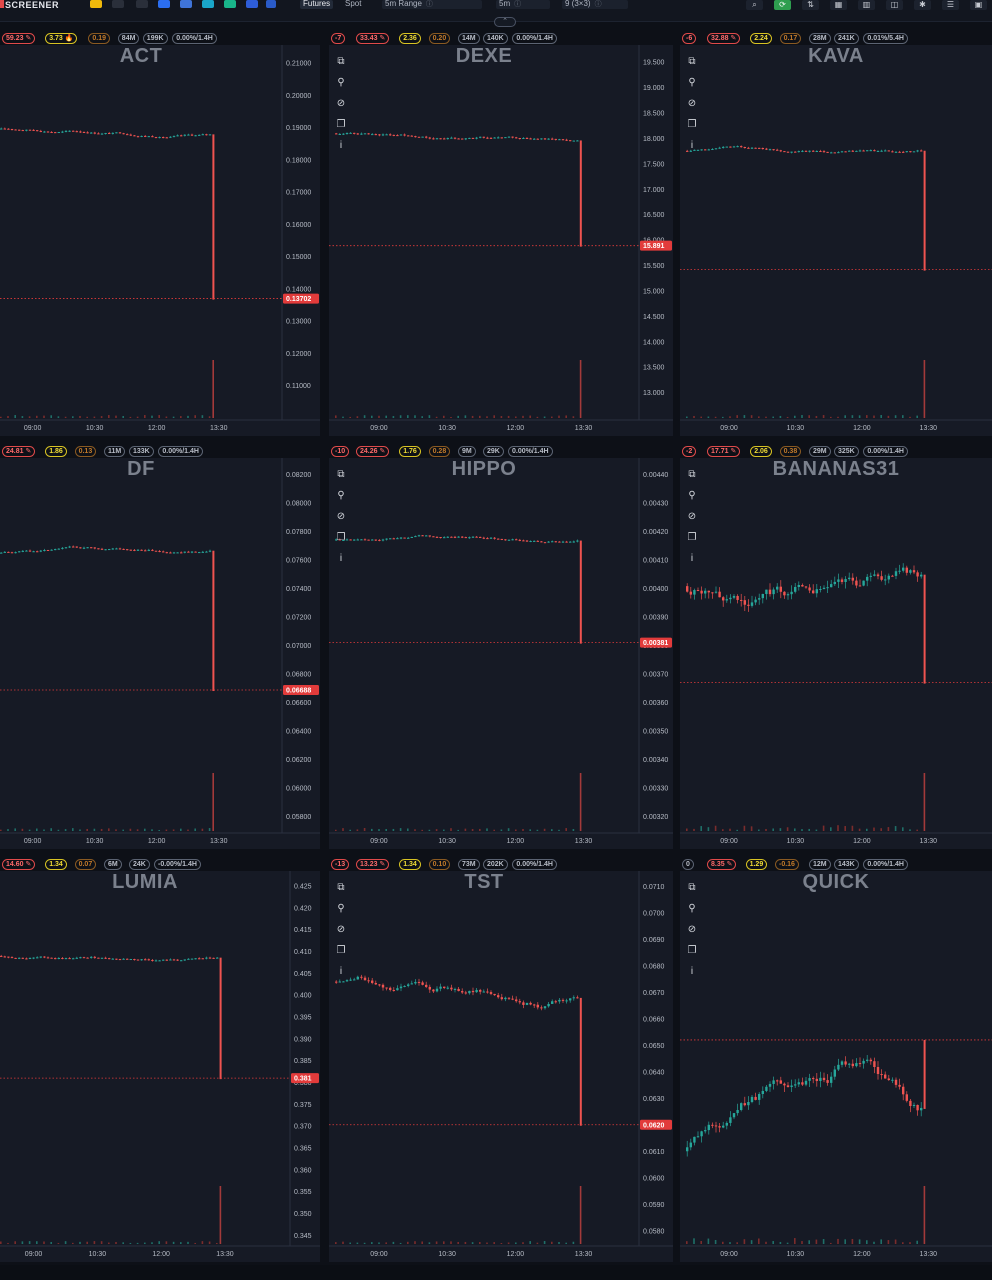 Image resolution: width=992 pixels, height=1280 pixels. I want to click on mexc-icon, so click(208, 4).